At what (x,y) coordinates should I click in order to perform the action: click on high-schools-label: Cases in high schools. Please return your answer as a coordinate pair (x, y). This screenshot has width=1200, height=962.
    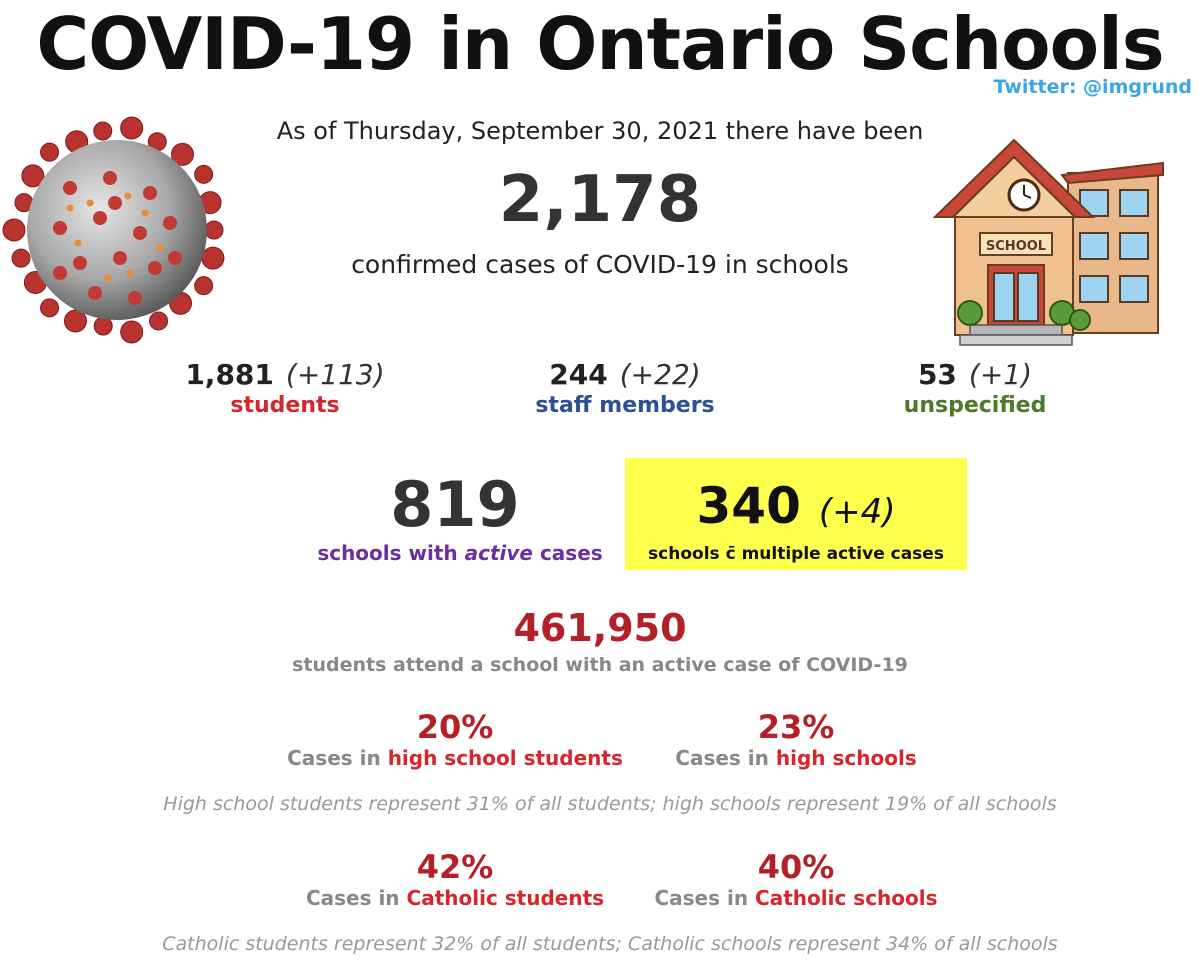
    Looking at the image, I should click on (796, 758).